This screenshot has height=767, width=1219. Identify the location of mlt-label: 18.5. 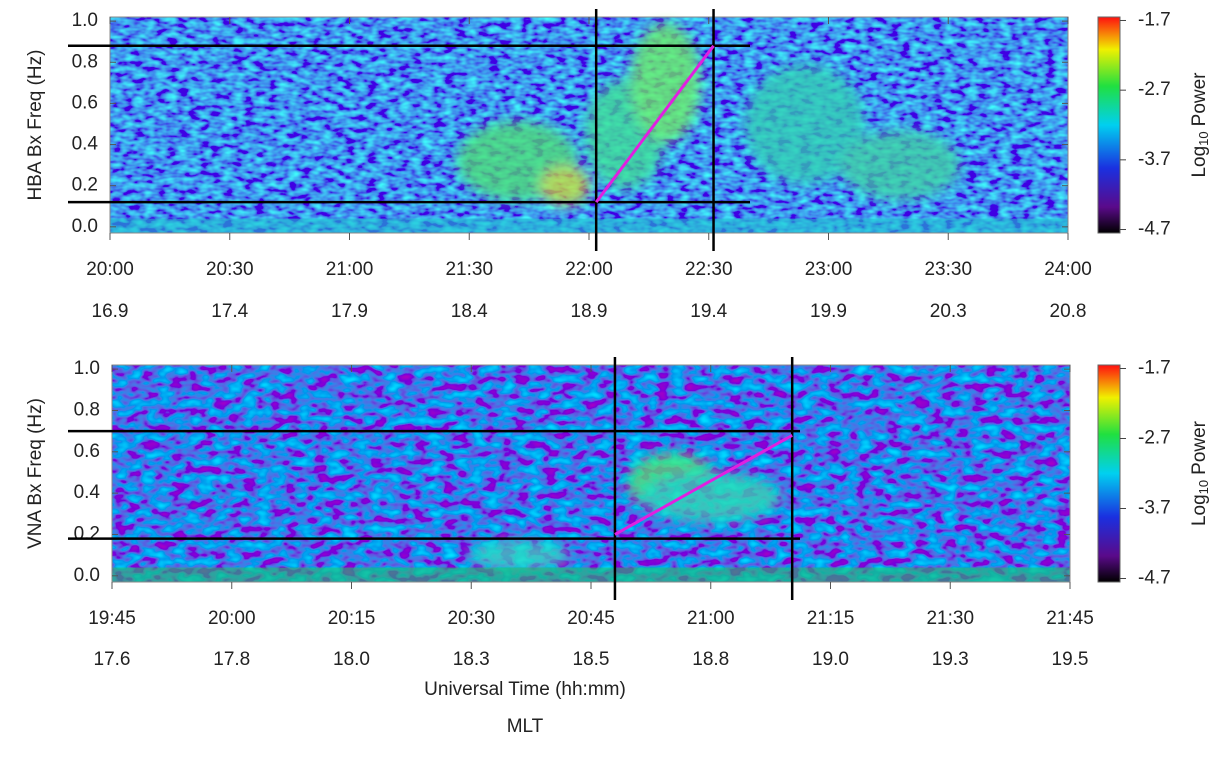
(591, 659).